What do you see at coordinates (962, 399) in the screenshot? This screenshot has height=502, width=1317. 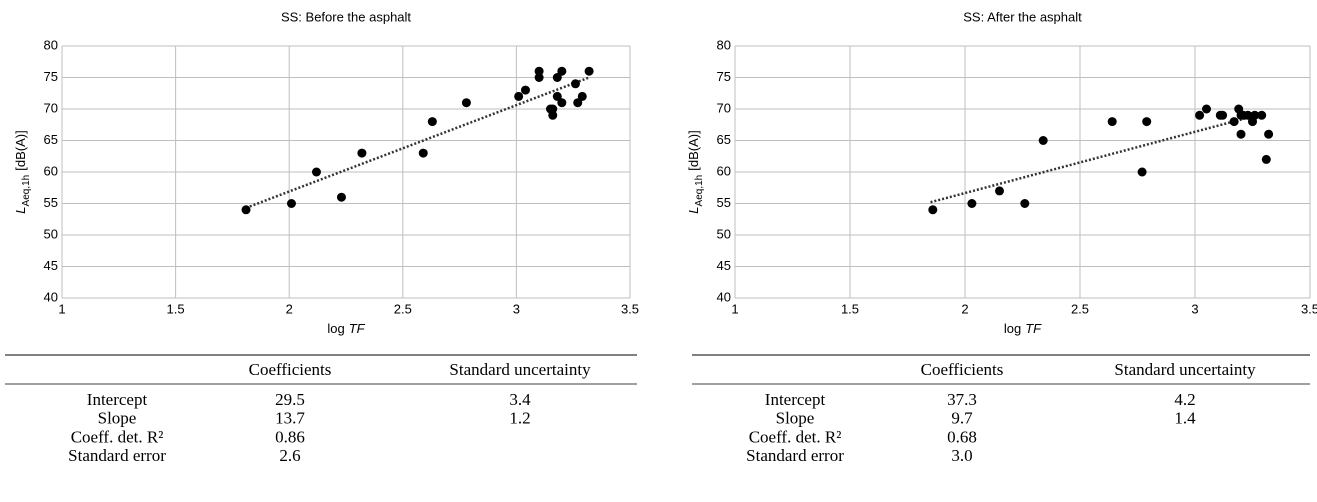 I see `table-cell: 37.3` at bounding box center [962, 399].